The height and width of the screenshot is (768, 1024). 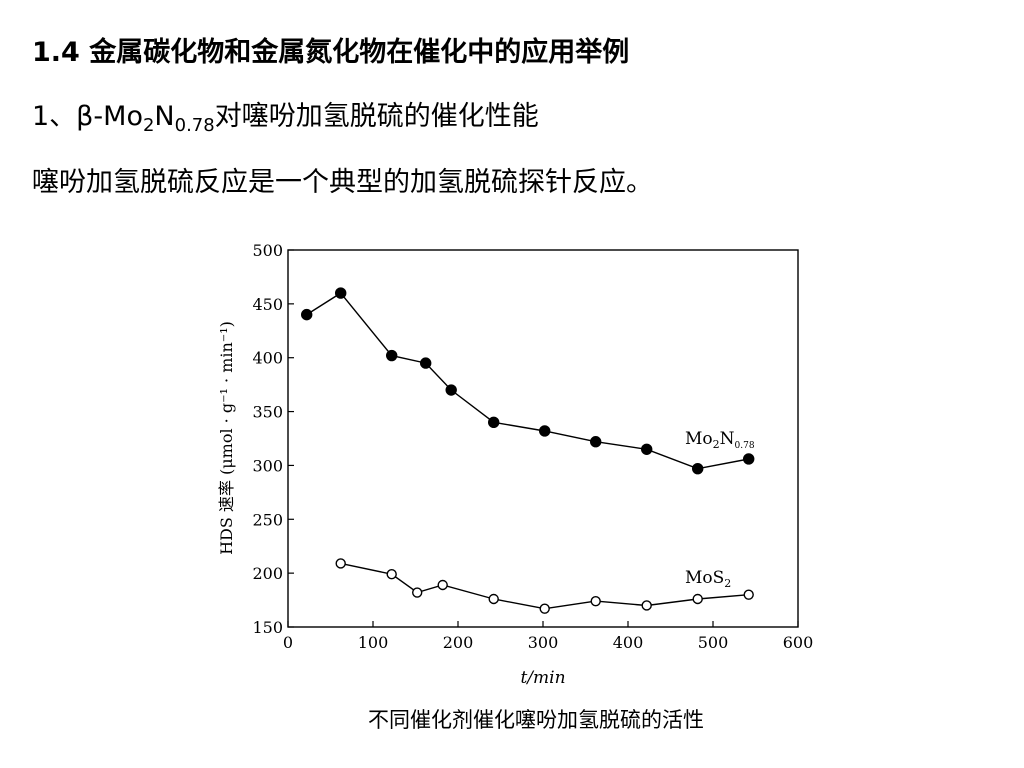 I want to click on chart-caption: 不同催化剂催化噻吩加氢脱硫的活性, so click(x=536, y=720).